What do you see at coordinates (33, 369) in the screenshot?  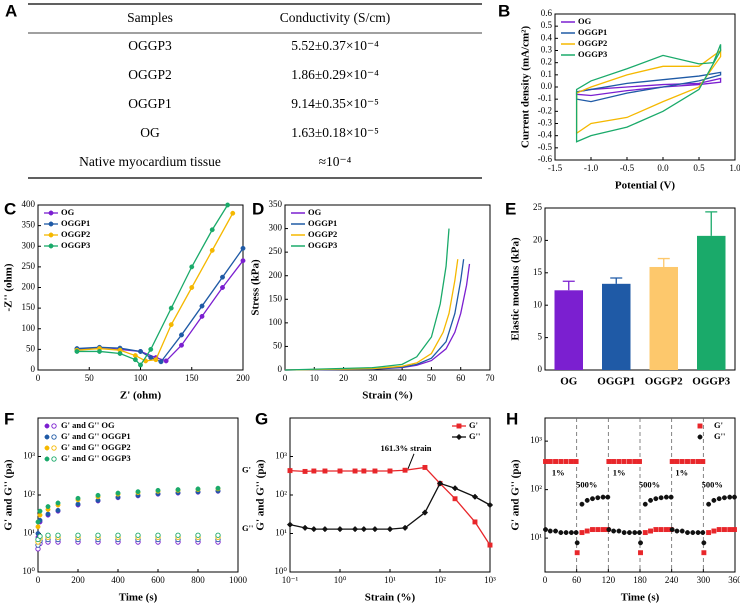 I see `y-tick-label: 0` at bounding box center [33, 369].